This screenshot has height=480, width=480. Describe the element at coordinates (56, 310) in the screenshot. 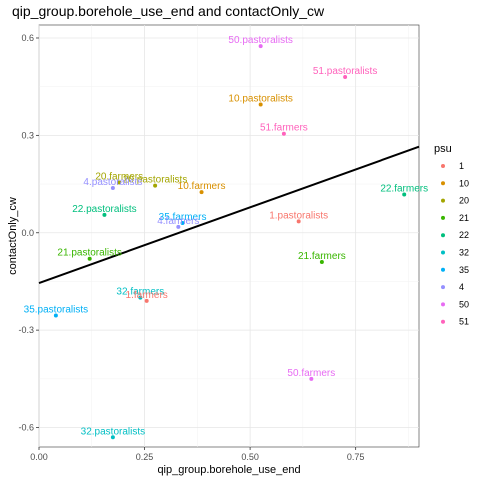

I see `data-point-label: 35.pastoralists` at that location.